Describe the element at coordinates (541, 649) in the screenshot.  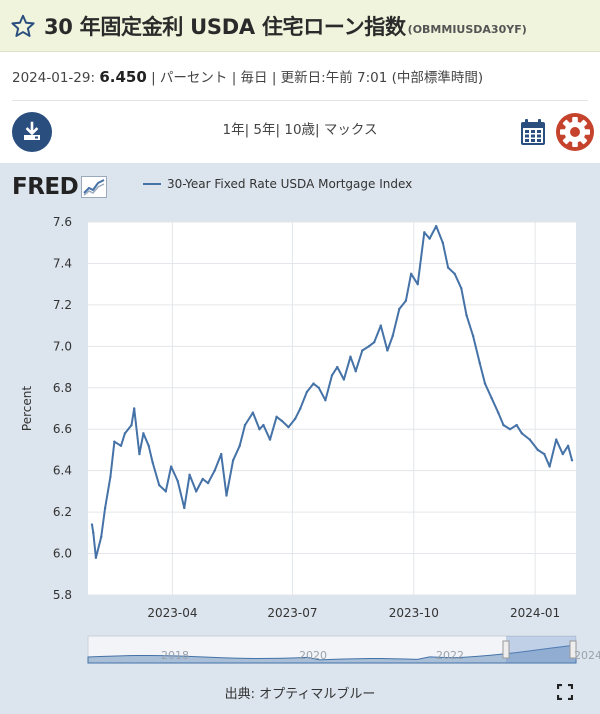
I see `navigator-selection` at that location.